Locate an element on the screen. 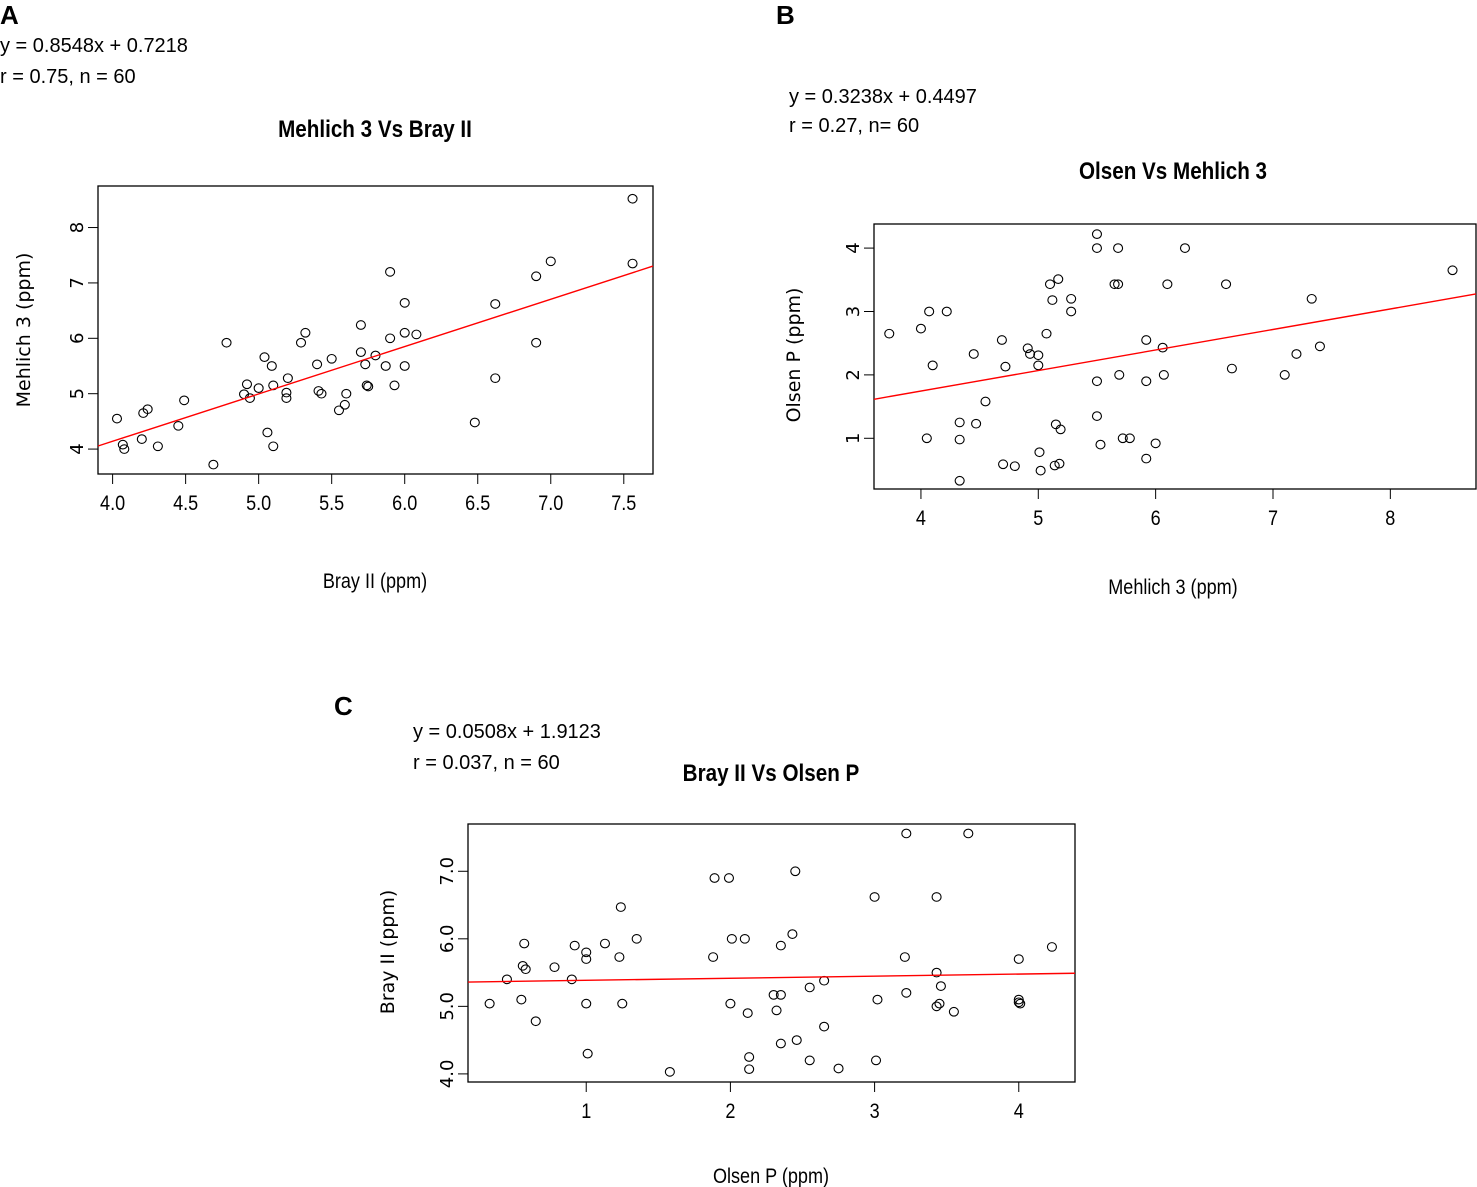 The image size is (1477, 1187). y-axis: 4 5 6 7 8 is located at coordinates (83, 338).